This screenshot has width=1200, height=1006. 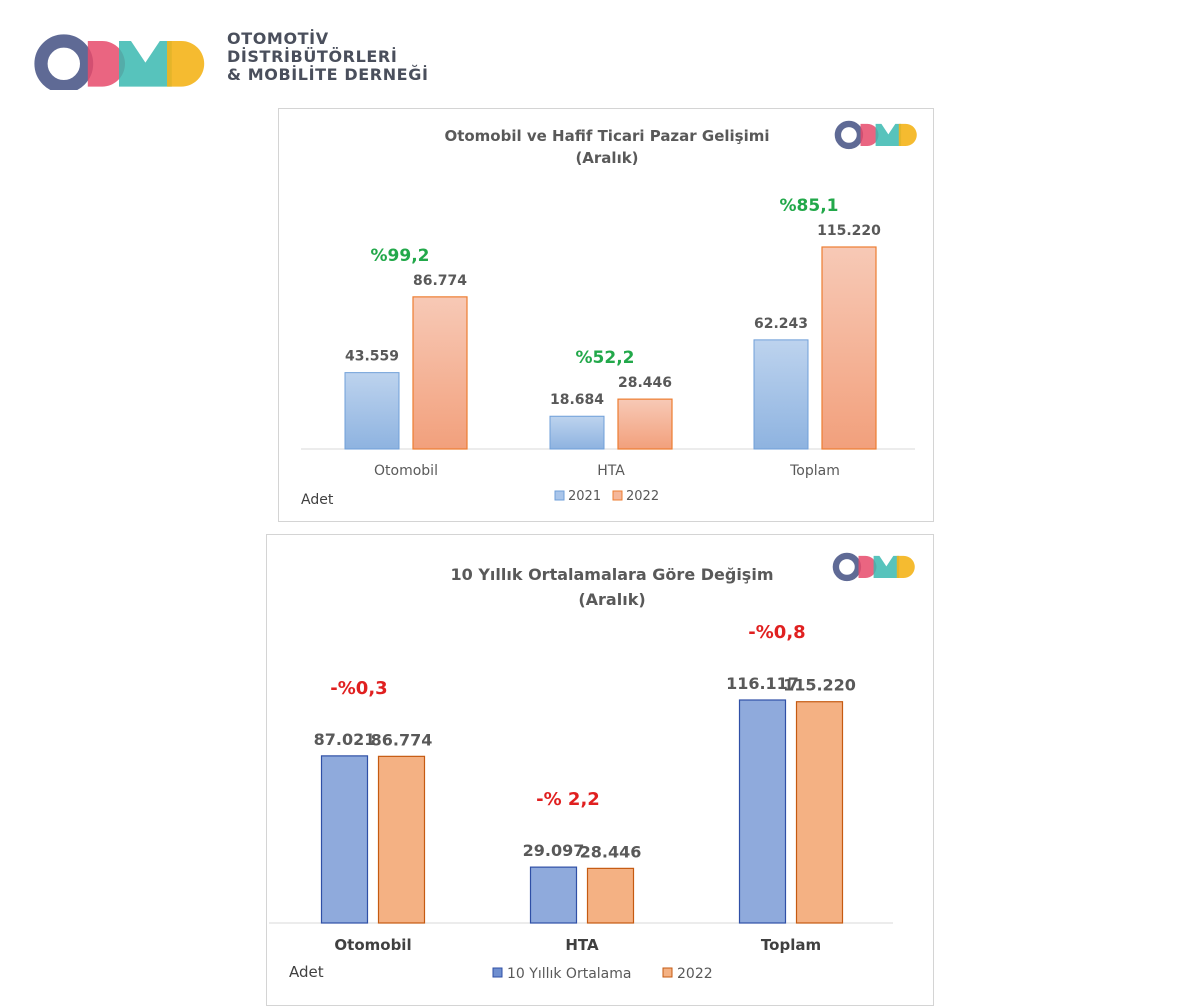 I want to click on legend-swatch-10-year-average, so click(x=497, y=972).